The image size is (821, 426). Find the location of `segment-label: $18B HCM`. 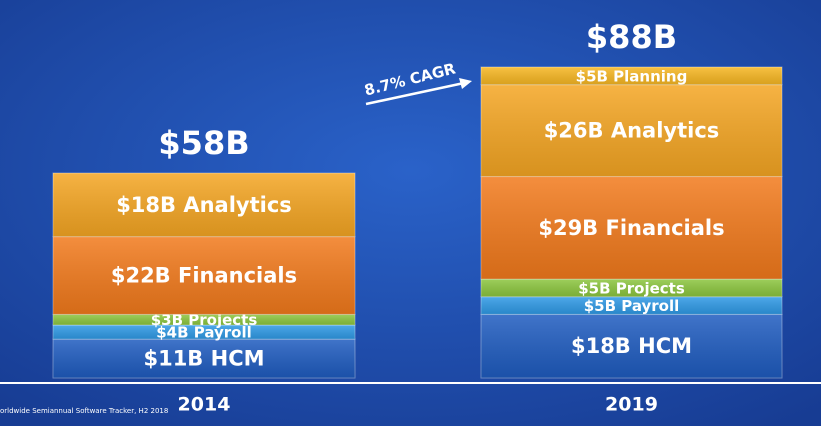

segment-label: $18B HCM is located at coordinates (631, 346).